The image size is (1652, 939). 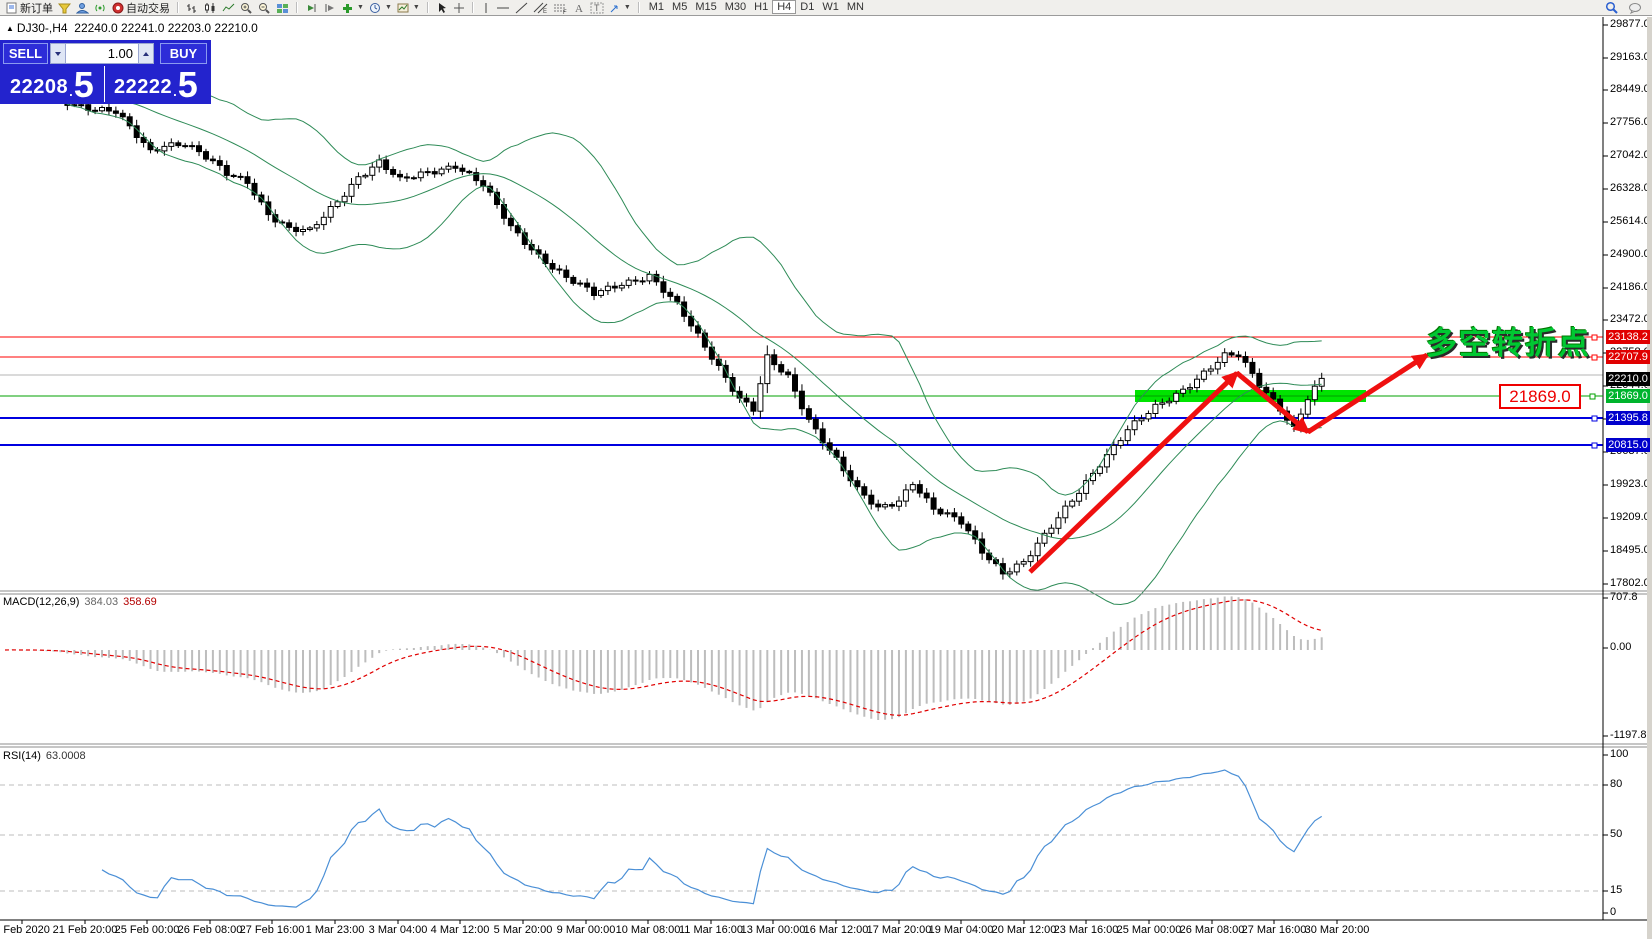 What do you see at coordinates (1616, 784) in the screenshot?
I see `rsi-axis-value: 80` at bounding box center [1616, 784].